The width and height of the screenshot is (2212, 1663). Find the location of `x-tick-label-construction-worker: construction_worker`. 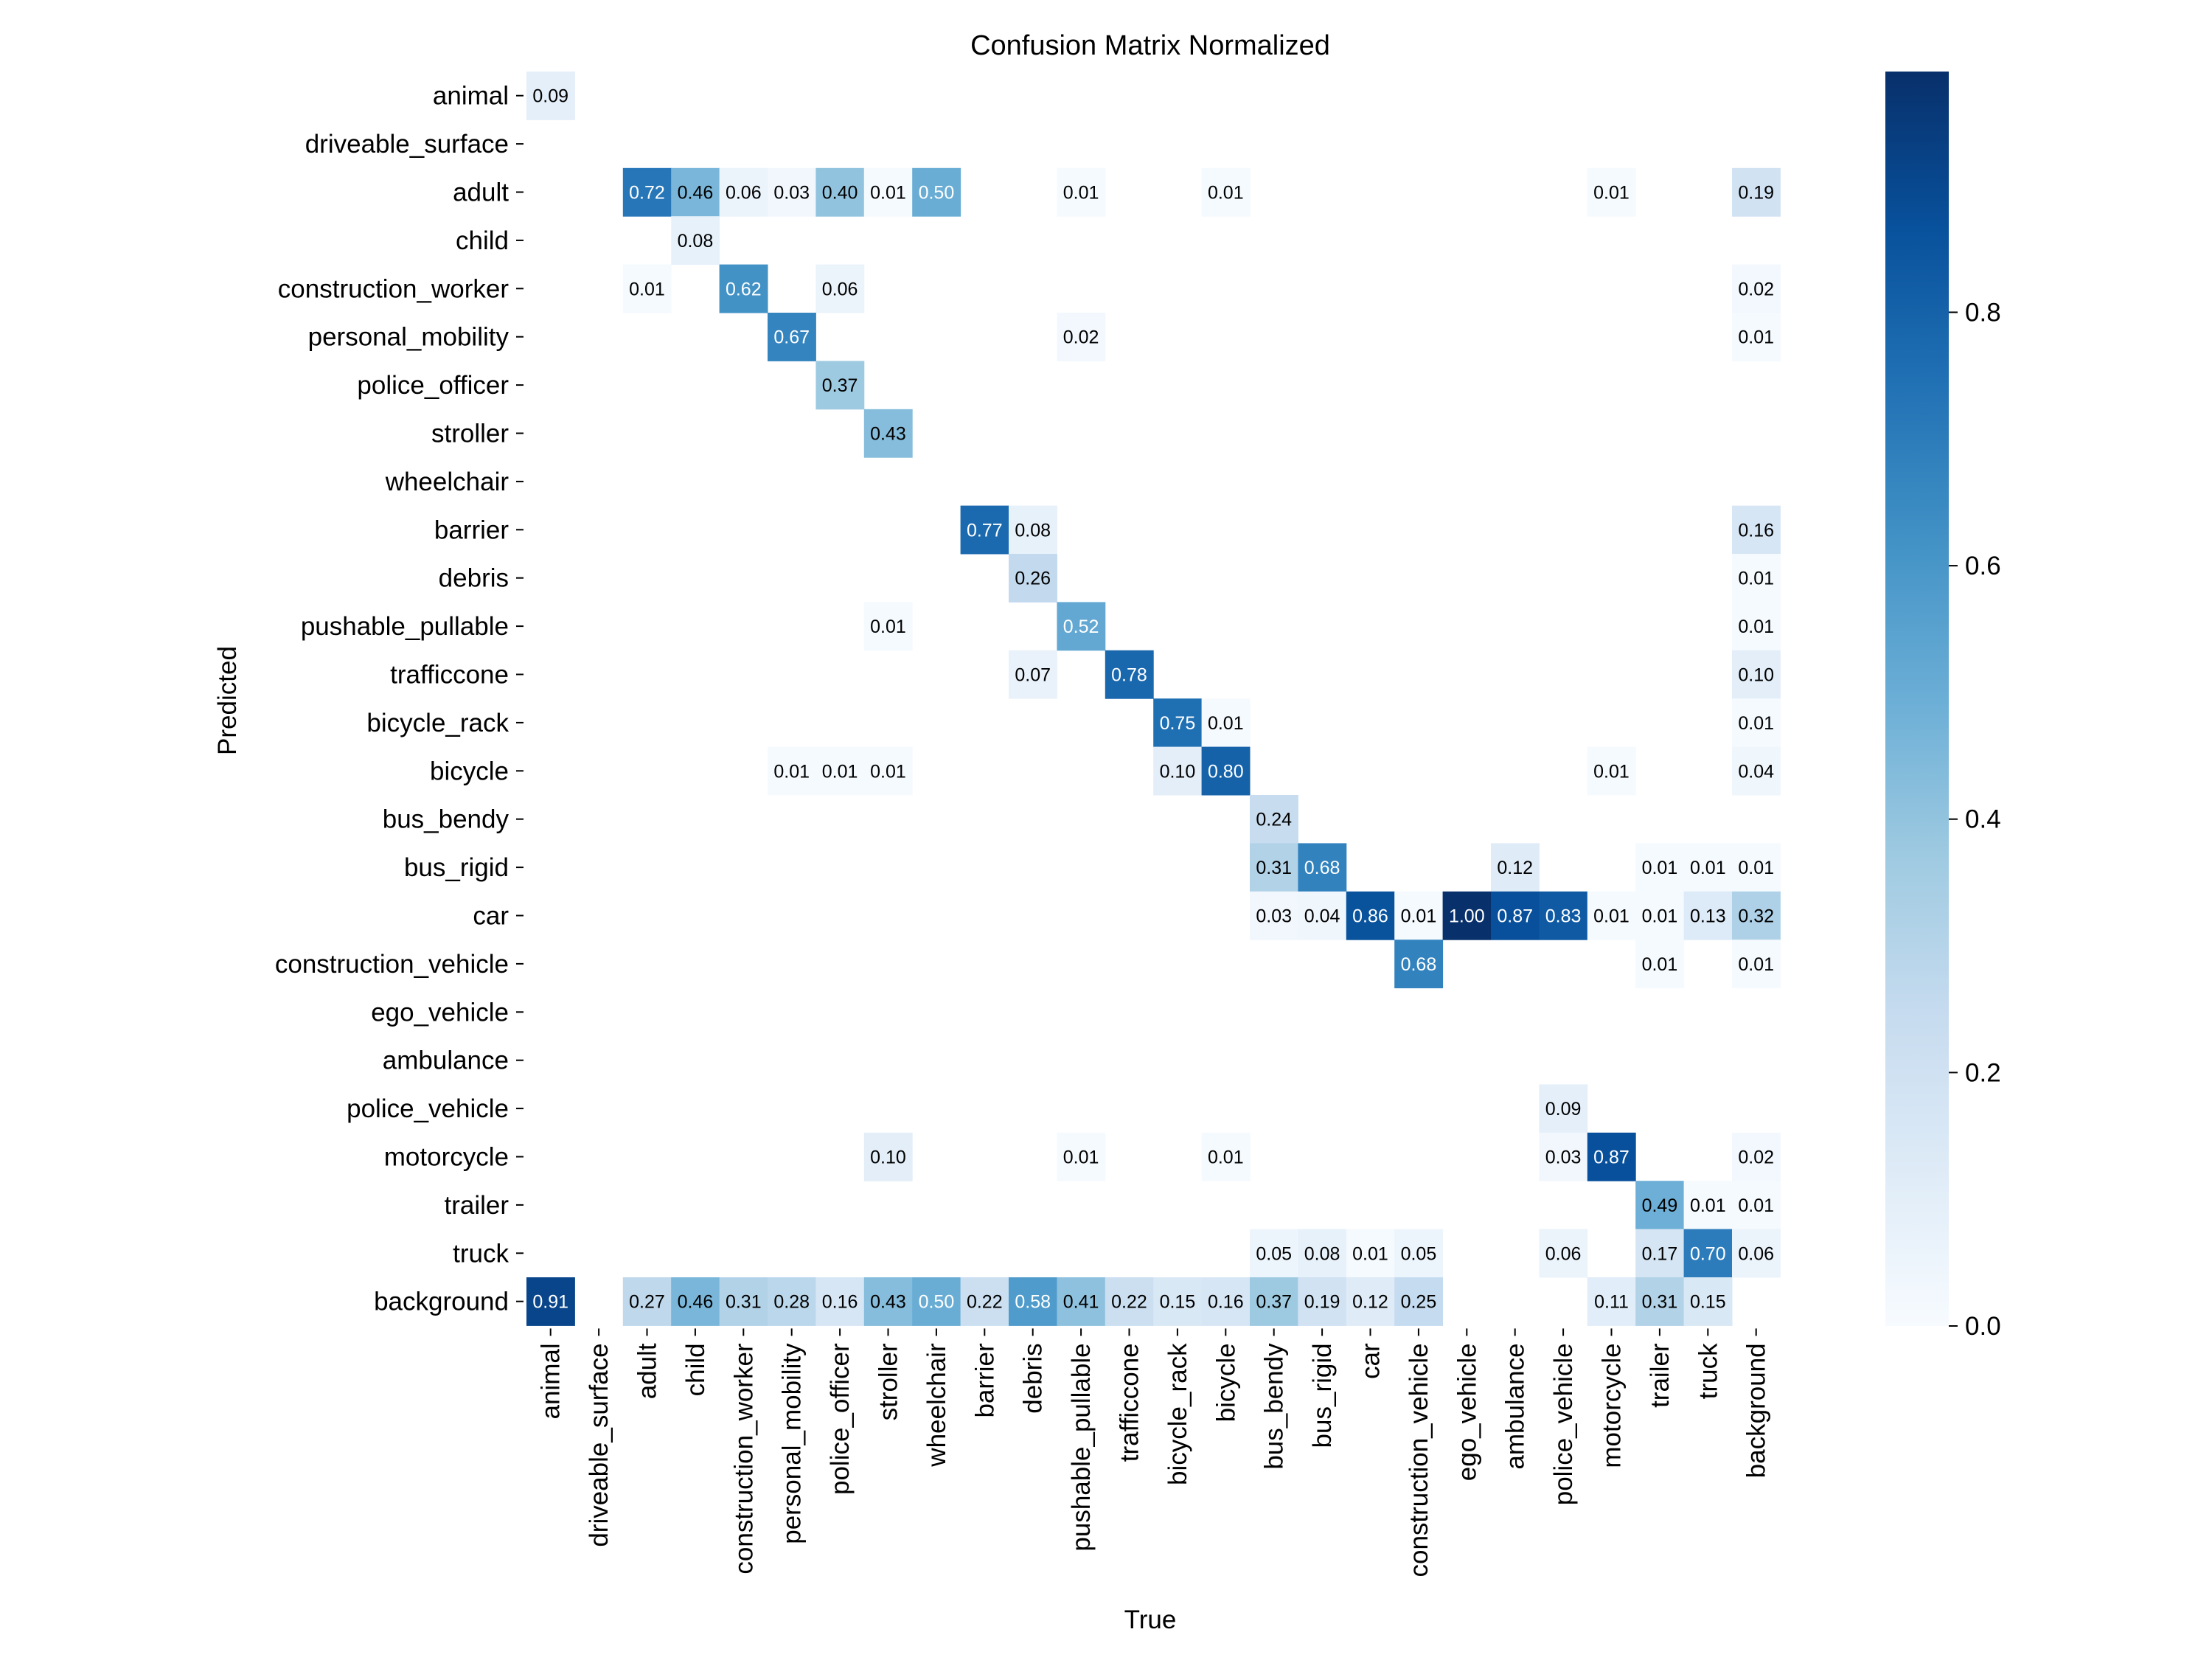

x-tick-label-construction-worker: construction_worker is located at coordinates (743, 1459).